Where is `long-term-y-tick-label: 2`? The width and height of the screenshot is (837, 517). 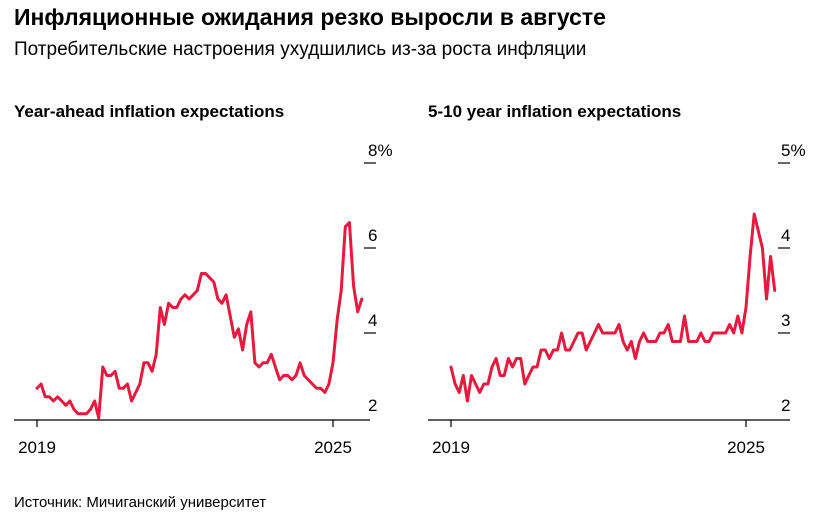
long-term-y-tick-label: 2 is located at coordinates (785, 405).